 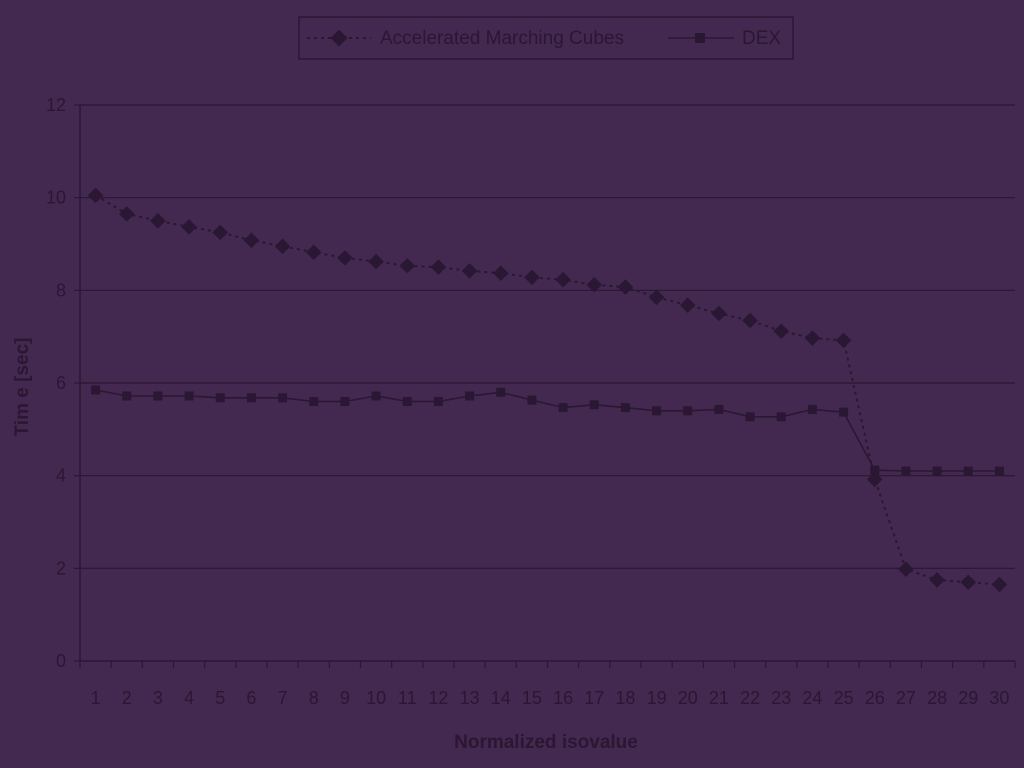 What do you see at coordinates (376, 698) in the screenshot?
I see `x-tick-label-10: 10` at bounding box center [376, 698].